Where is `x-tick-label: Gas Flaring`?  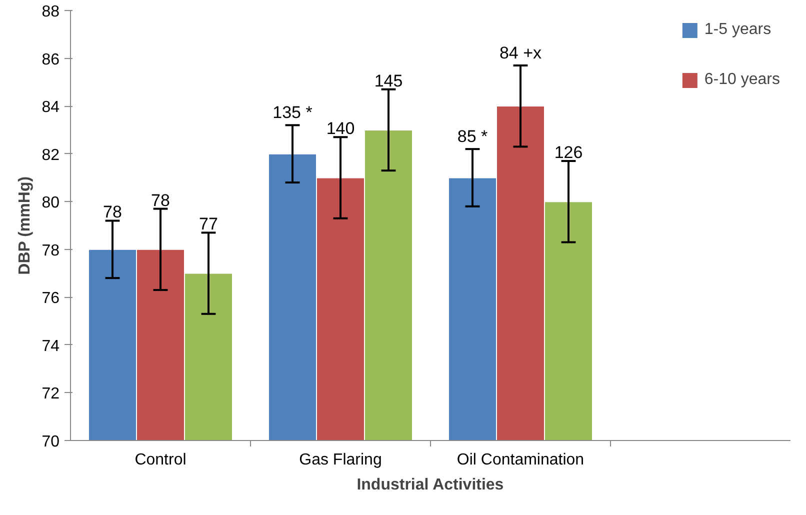 x-tick-label: Gas Flaring is located at coordinates (340, 460).